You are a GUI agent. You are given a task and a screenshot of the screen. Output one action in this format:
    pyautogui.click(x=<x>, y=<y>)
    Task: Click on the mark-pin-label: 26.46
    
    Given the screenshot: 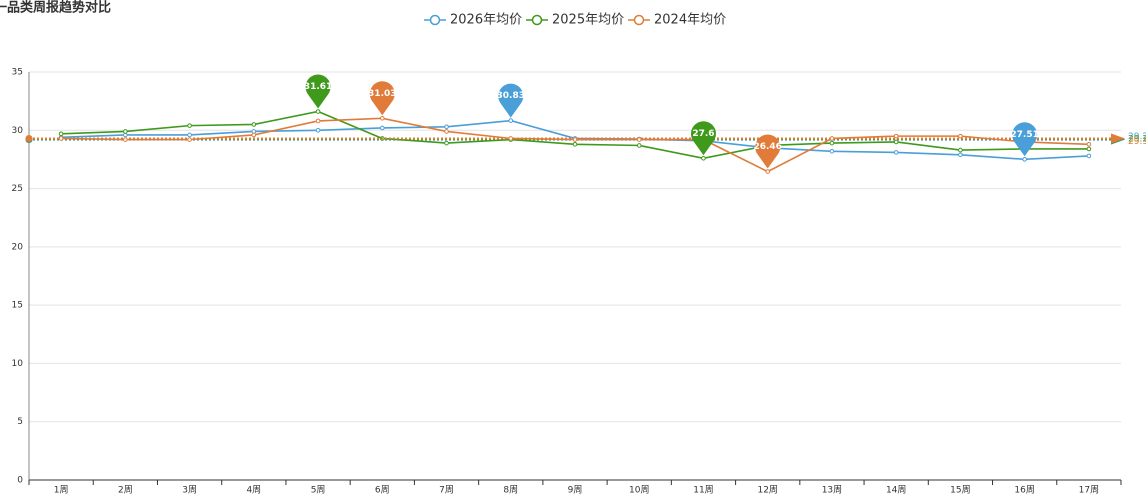 What is the action you would take?
    pyautogui.click(x=767, y=147)
    